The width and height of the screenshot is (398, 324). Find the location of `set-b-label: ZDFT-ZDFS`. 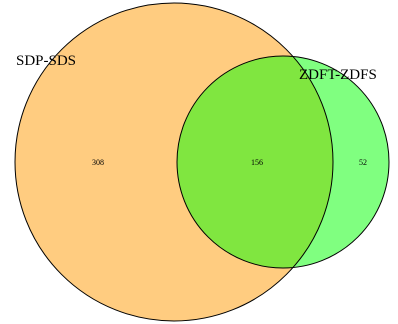

set-b-label: ZDFT-ZDFS is located at coordinates (338, 75).